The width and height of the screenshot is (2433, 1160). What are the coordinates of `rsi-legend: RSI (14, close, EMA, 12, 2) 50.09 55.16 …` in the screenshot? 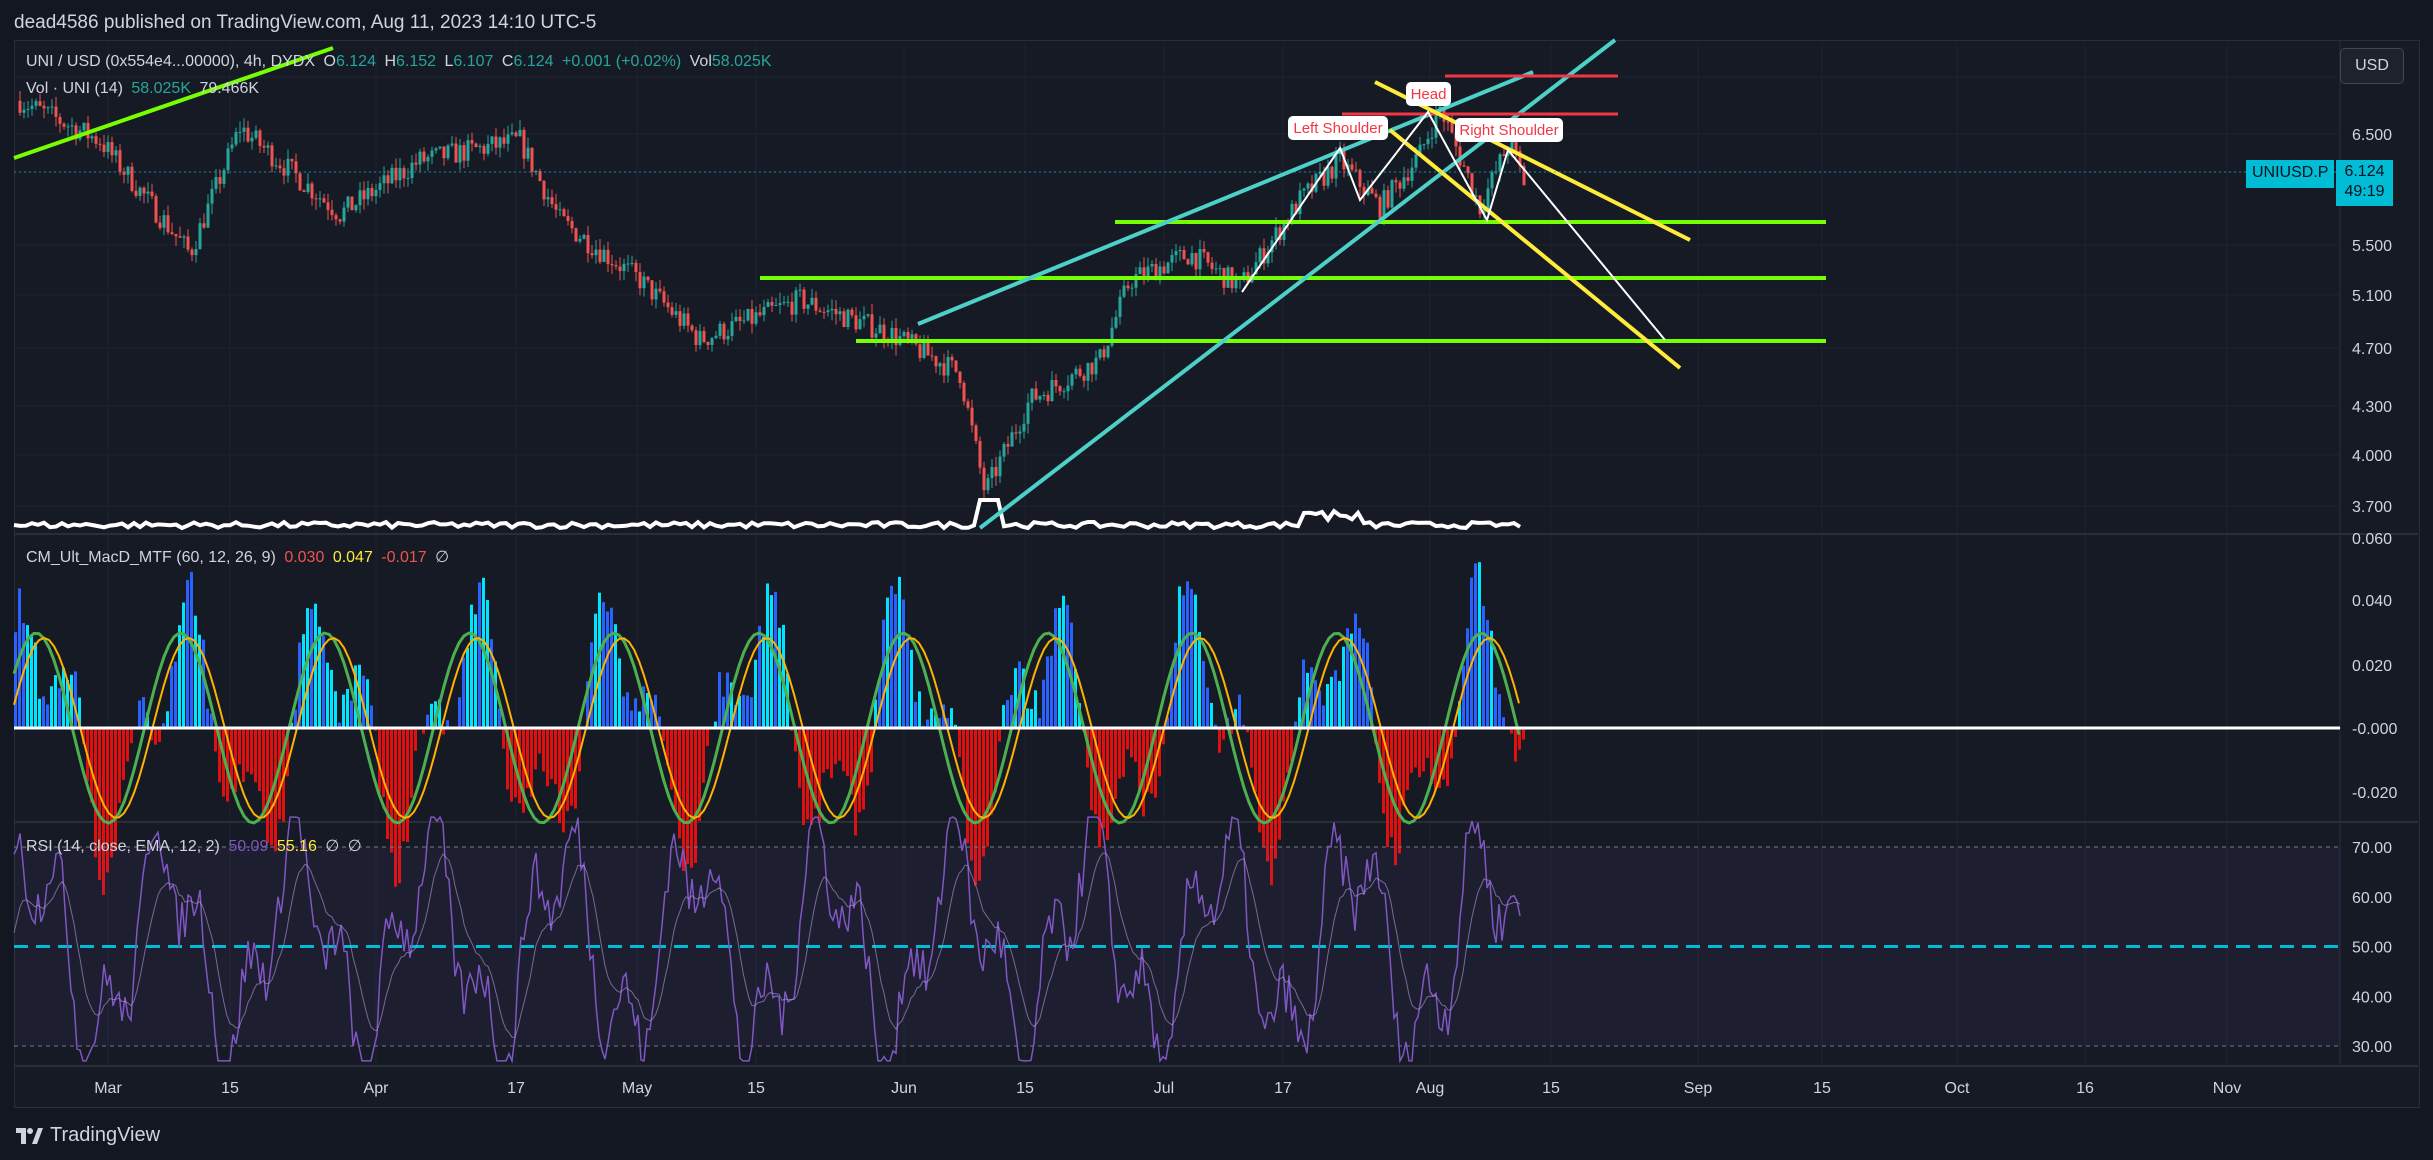 It's located at (194, 846).